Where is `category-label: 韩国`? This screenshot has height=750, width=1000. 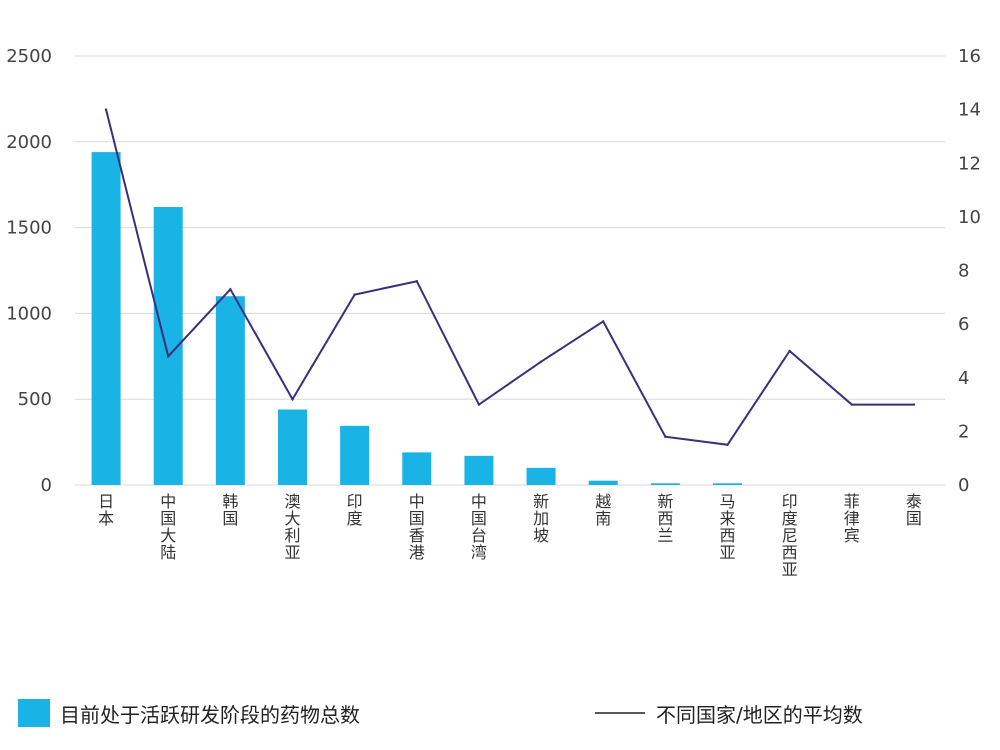
category-label: 韩国 is located at coordinates (230, 510).